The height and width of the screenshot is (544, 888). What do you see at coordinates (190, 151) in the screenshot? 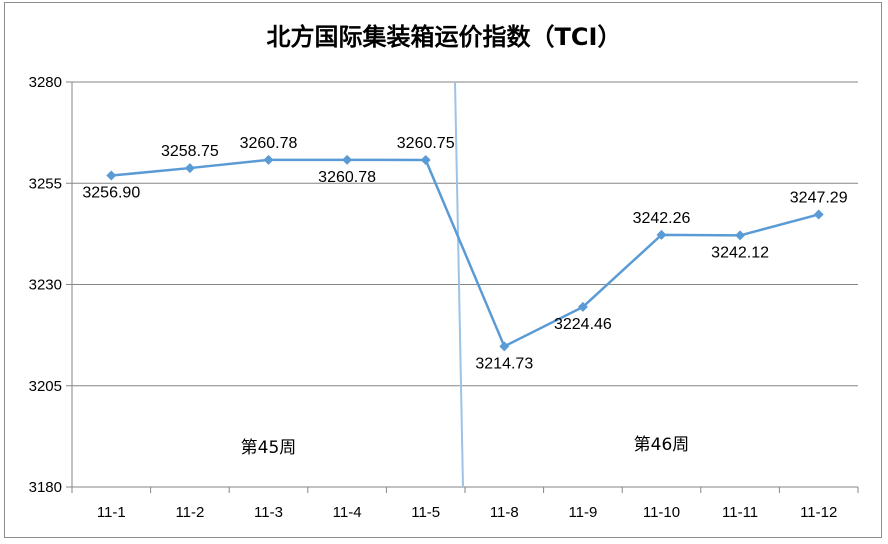
I see `data-label: 3258.75` at bounding box center [190, 151].